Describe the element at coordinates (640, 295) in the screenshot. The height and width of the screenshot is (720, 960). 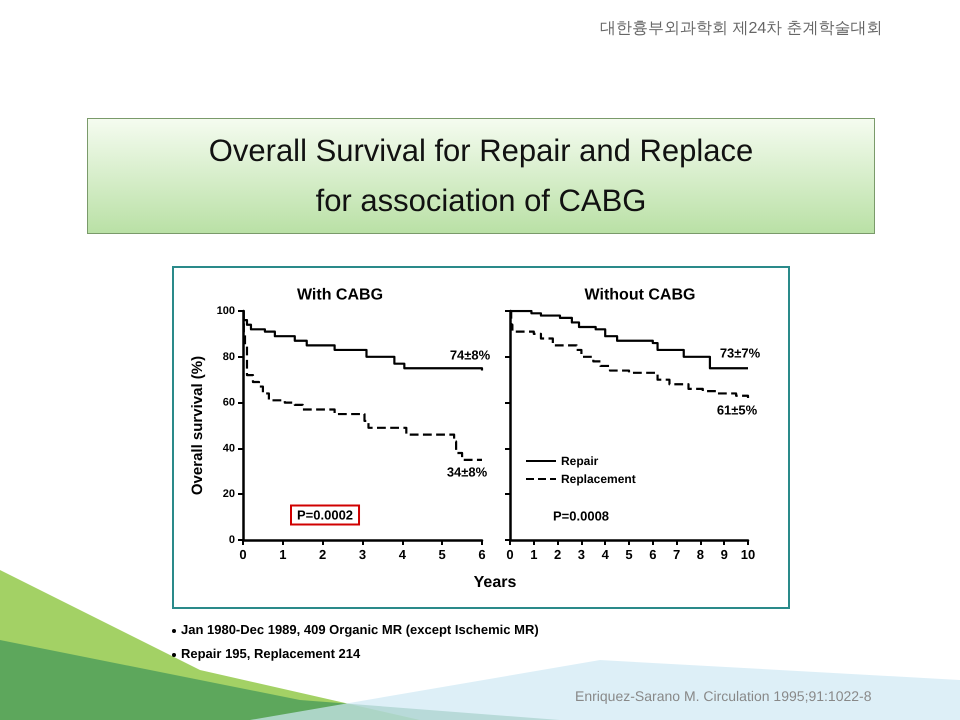
I see `chart-subtitle: Without CABG` at that location.